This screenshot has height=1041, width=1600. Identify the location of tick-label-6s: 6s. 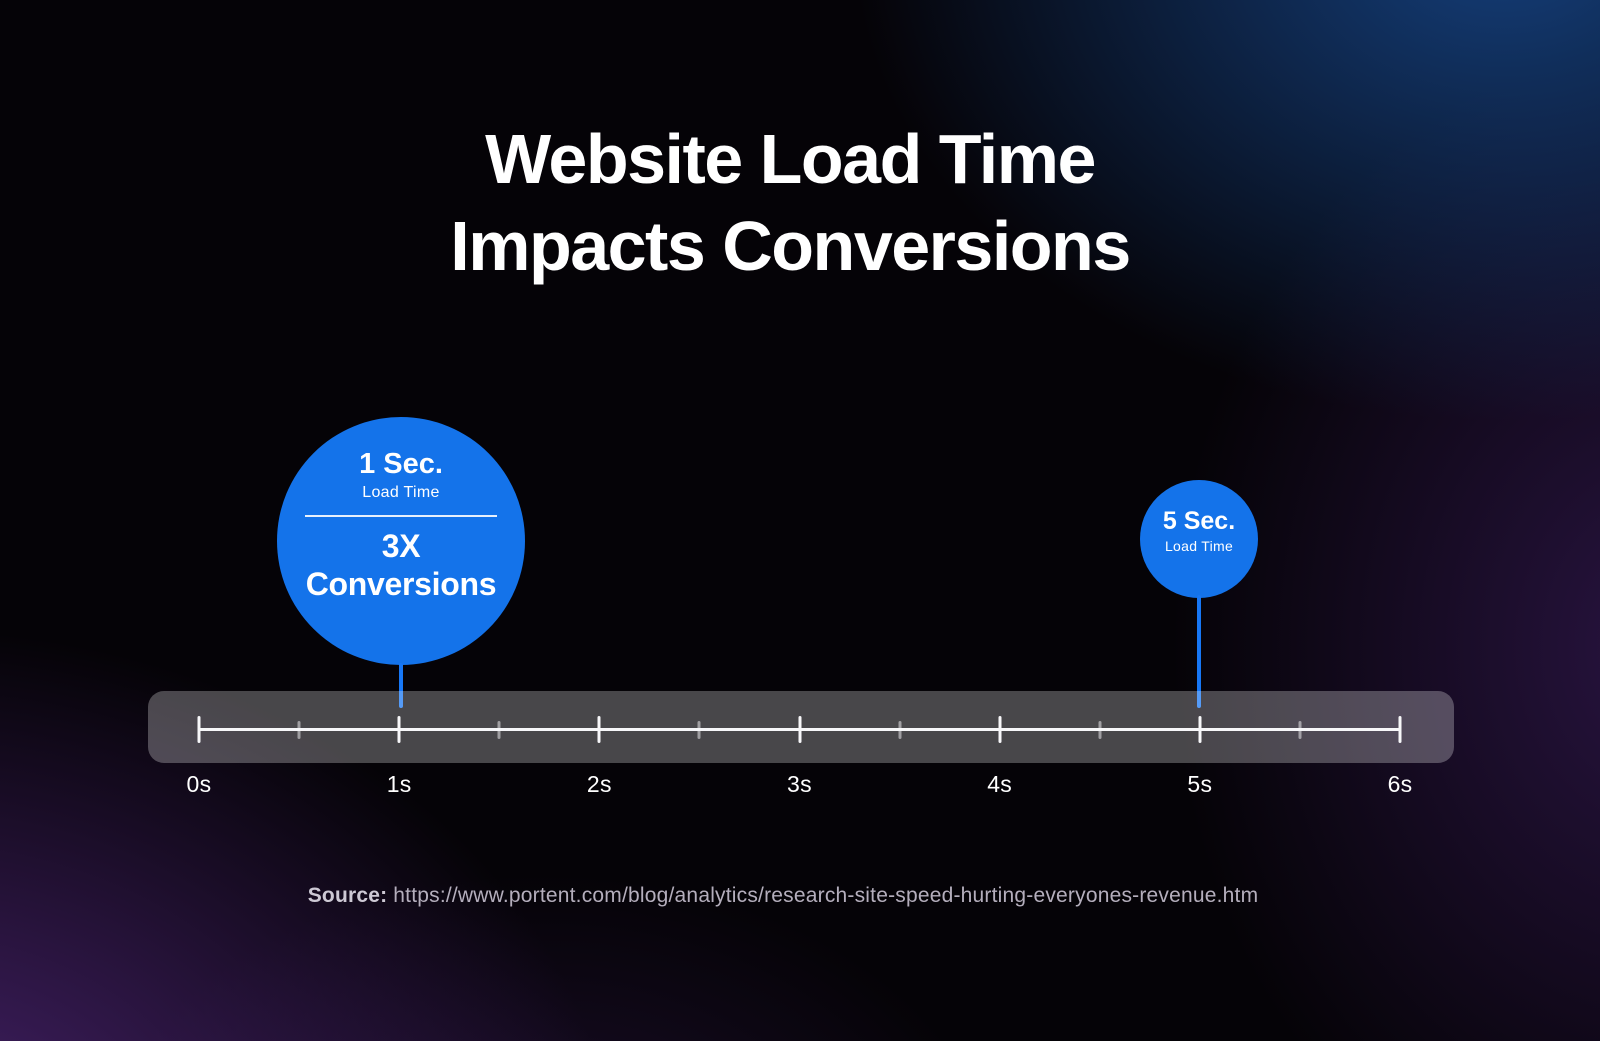
(1400, 784).